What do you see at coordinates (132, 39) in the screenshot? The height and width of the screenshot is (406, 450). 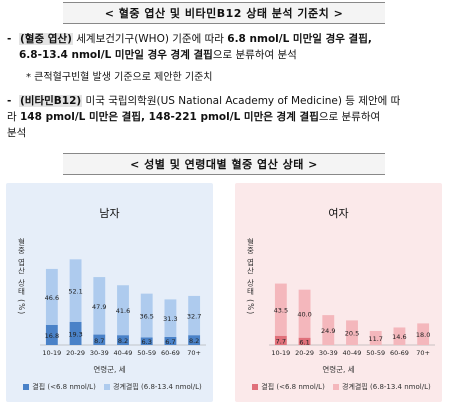 I see `folate-text-a: 세계보건기구(WHO) 기준` at bounding box center [132, 39].